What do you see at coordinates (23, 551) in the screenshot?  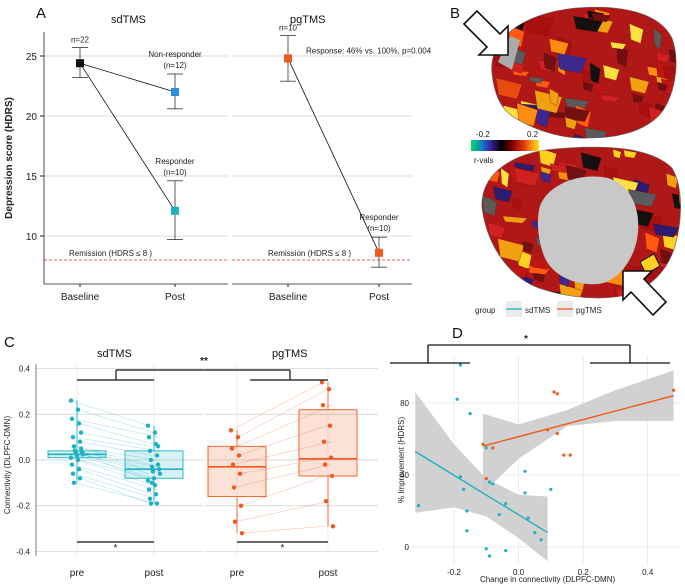 I see `panel-c-y-tick-label: -0.4` at bounding box center [23, 551].